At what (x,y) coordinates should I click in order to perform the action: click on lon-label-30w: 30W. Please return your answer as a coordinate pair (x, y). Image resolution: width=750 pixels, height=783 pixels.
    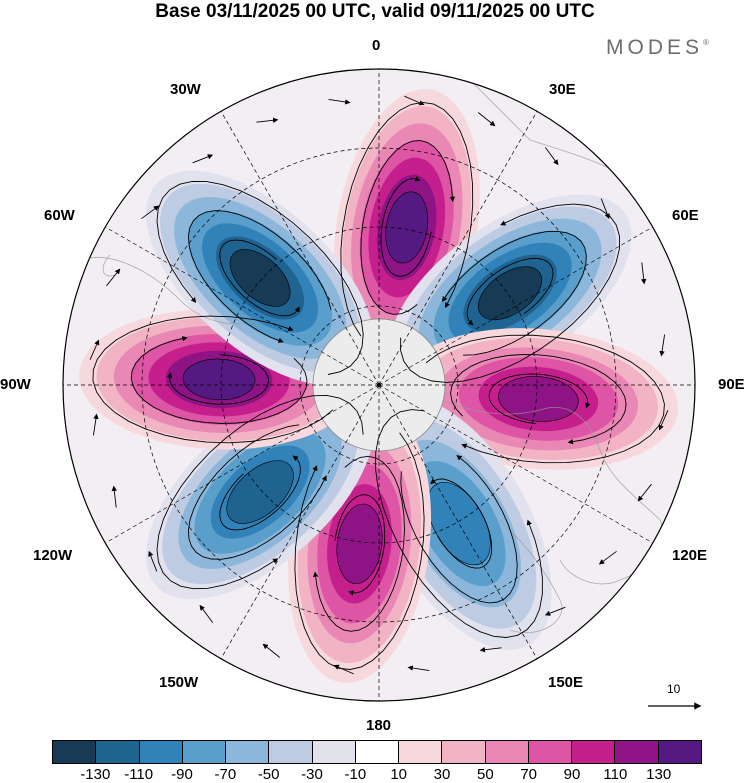
    Looking at the image, I should click on (185, 89).